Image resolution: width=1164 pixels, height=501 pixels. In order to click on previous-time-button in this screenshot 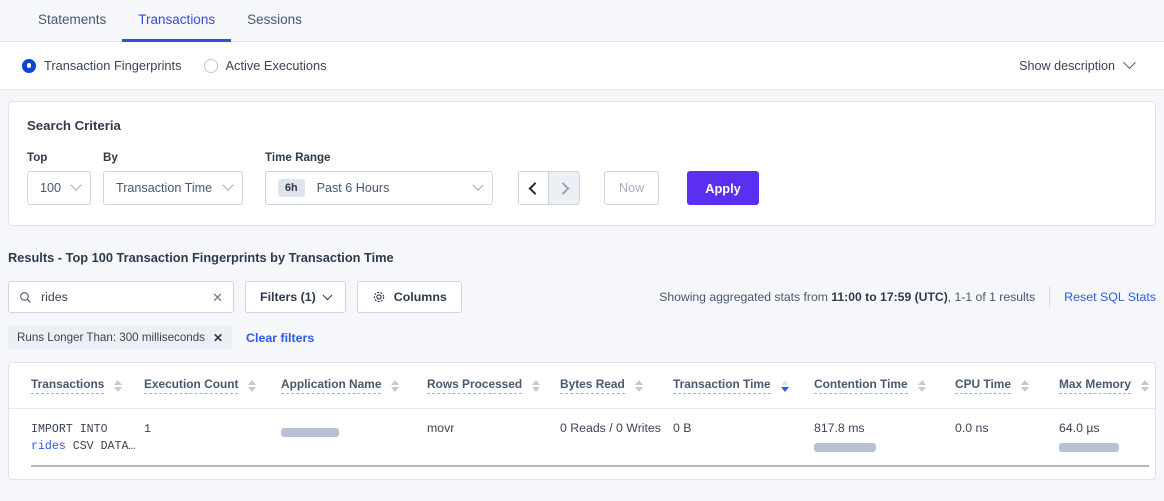, I will do `click(533, 188)`.